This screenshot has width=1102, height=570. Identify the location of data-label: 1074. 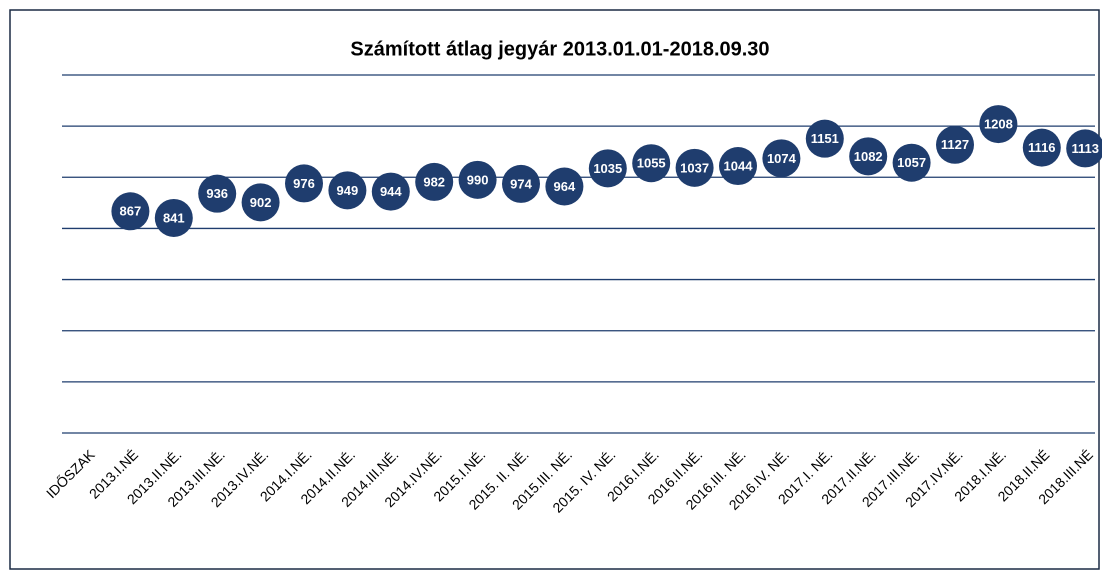
(782, 158).